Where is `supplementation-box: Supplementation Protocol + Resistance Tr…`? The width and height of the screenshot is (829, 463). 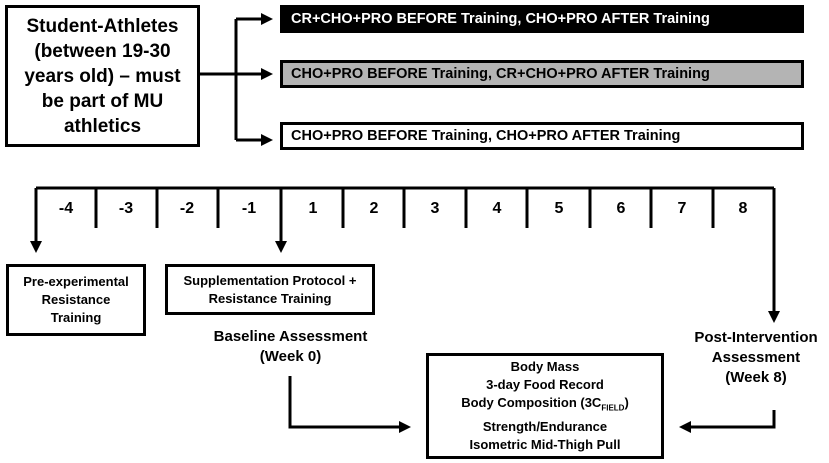
supplementation-box: Supplementation Protocol + Resistance Tr… is located at coordinates (270, 289).